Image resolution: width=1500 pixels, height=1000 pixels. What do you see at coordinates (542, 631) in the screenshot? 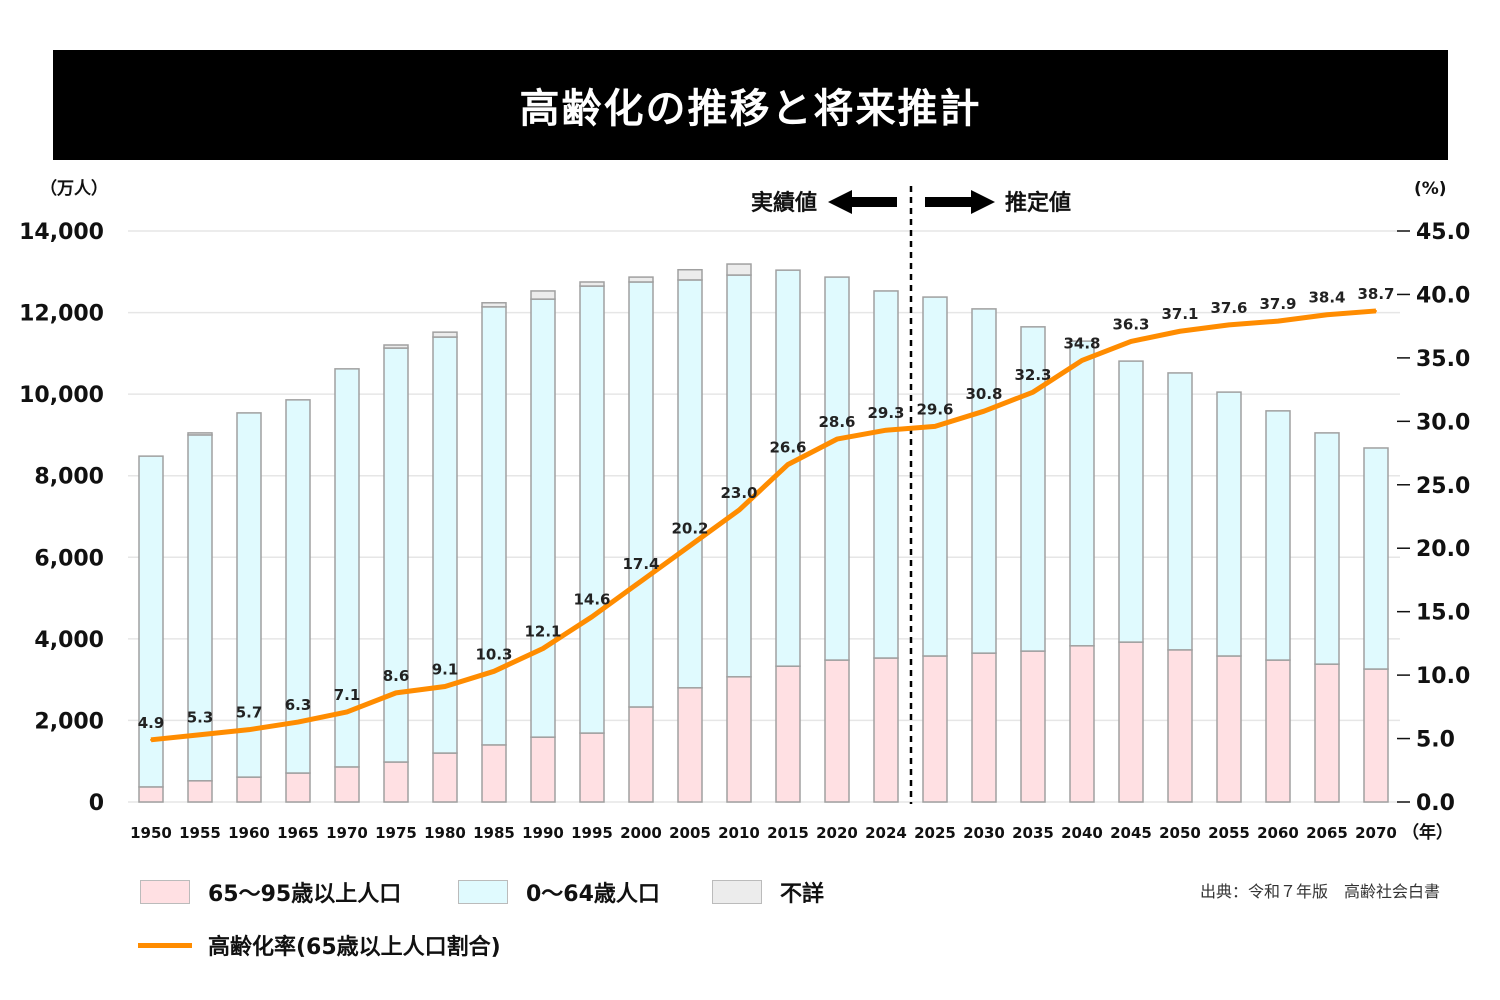
I see `rate-data-label: 12.1` at bounding box center [542, 631].